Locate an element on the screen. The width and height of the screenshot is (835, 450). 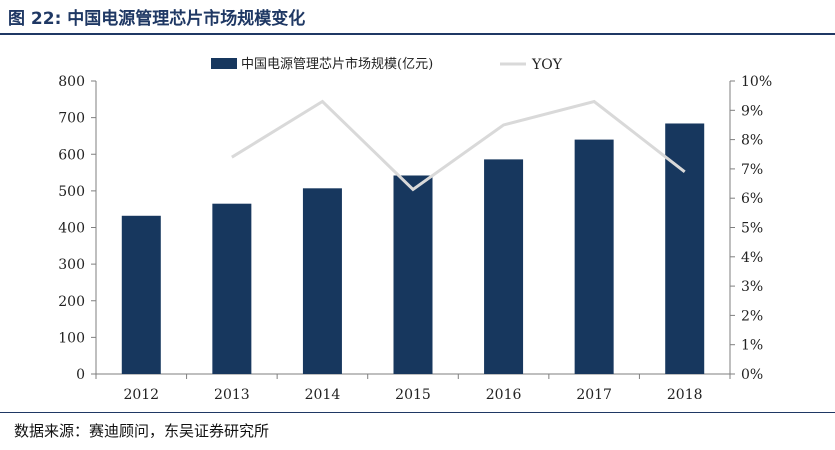
x-tick-label: 2016 is located at coordinates (504, 395).